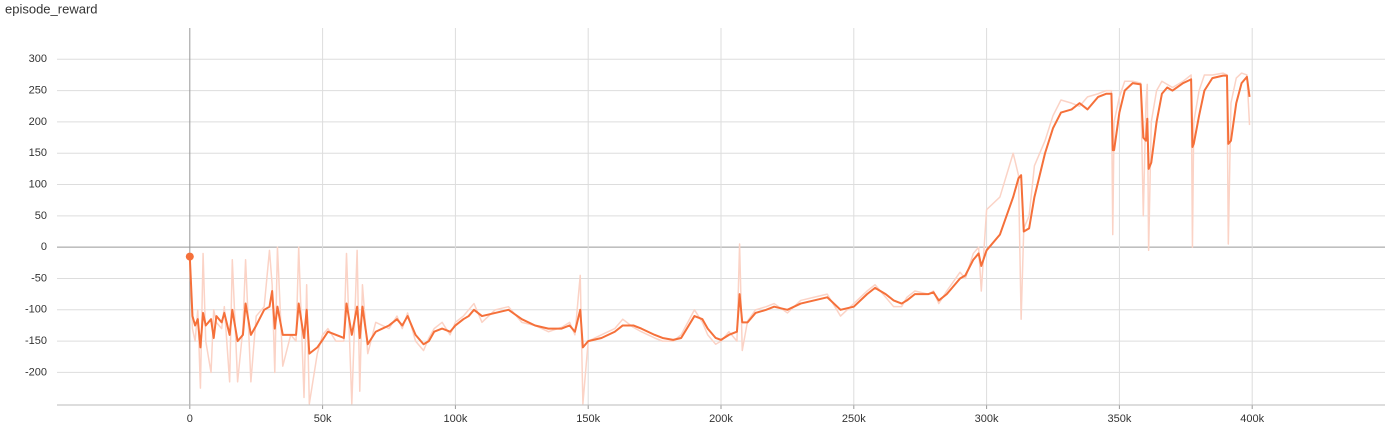 Image resolution: width=1393 pixels, height=429 pixels. Describe the element at coordinates (38, 91) in the screenshot. I see `y-tick-label: 250` at that location.